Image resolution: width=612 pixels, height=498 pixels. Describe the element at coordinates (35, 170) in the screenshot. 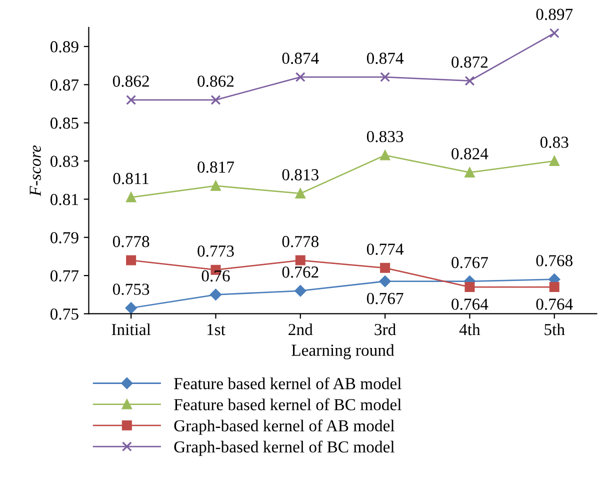

I see `y-axis-title: F-score` at that location.